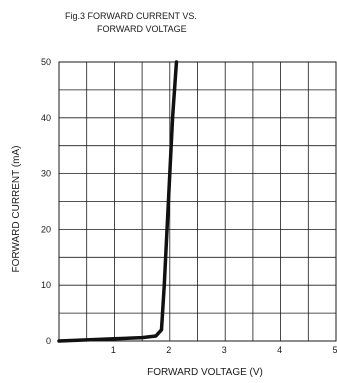 The width and height of the screenshot is (337, 383). What do you see at coordinates (46, 118) in the screenshot?
I see `y-tick-label: 40` at bounding box center [46, 118].